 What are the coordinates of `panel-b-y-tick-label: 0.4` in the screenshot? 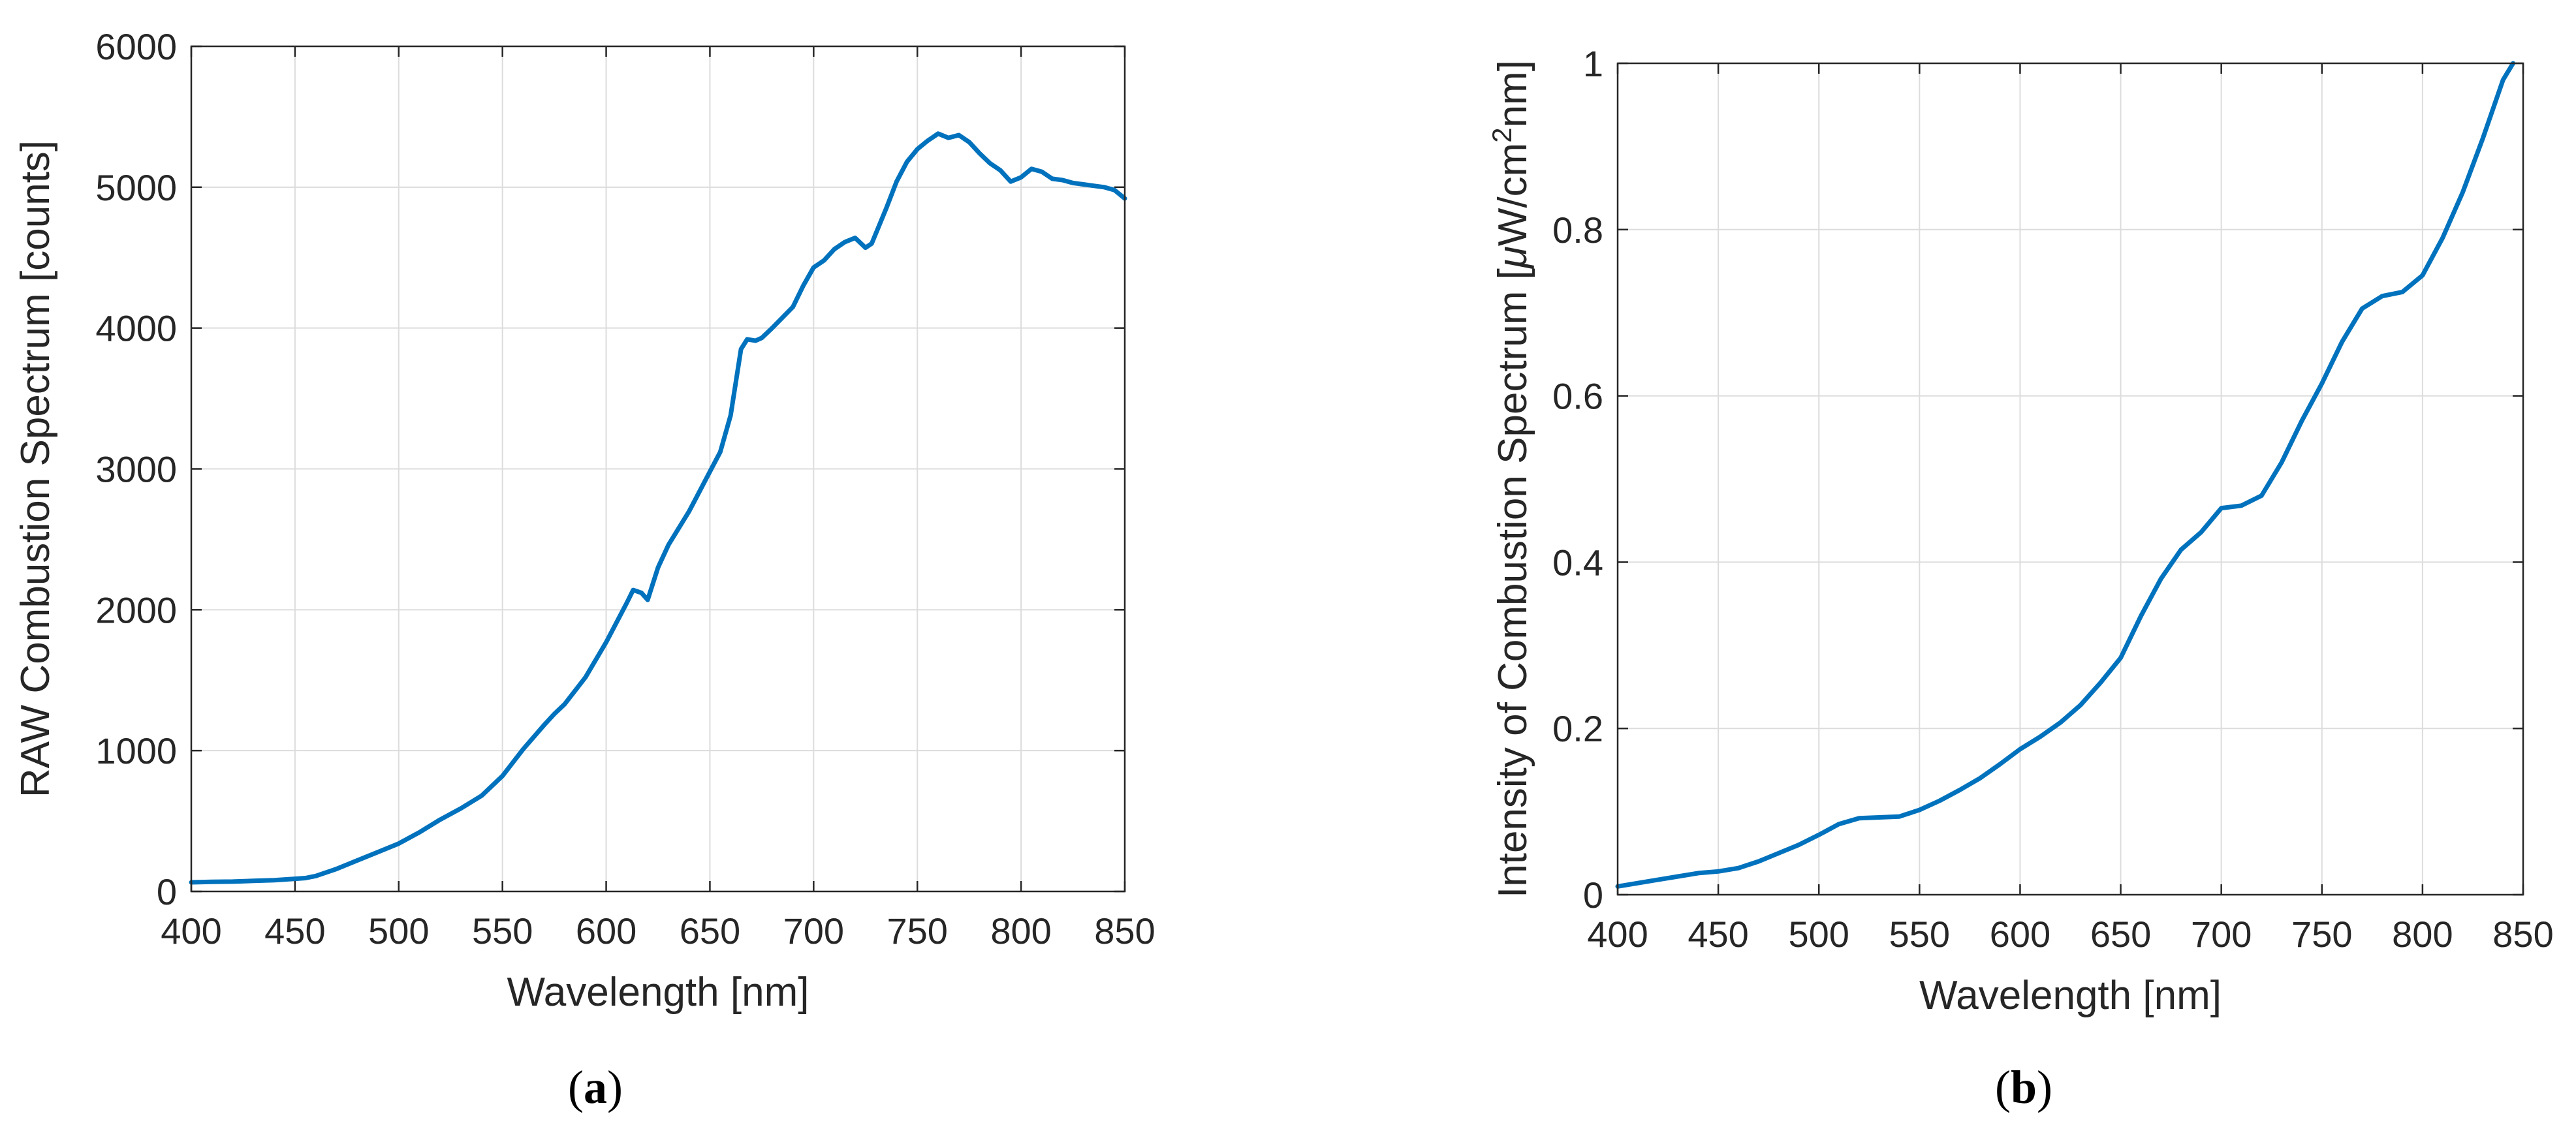 It's located at (1577, 563).